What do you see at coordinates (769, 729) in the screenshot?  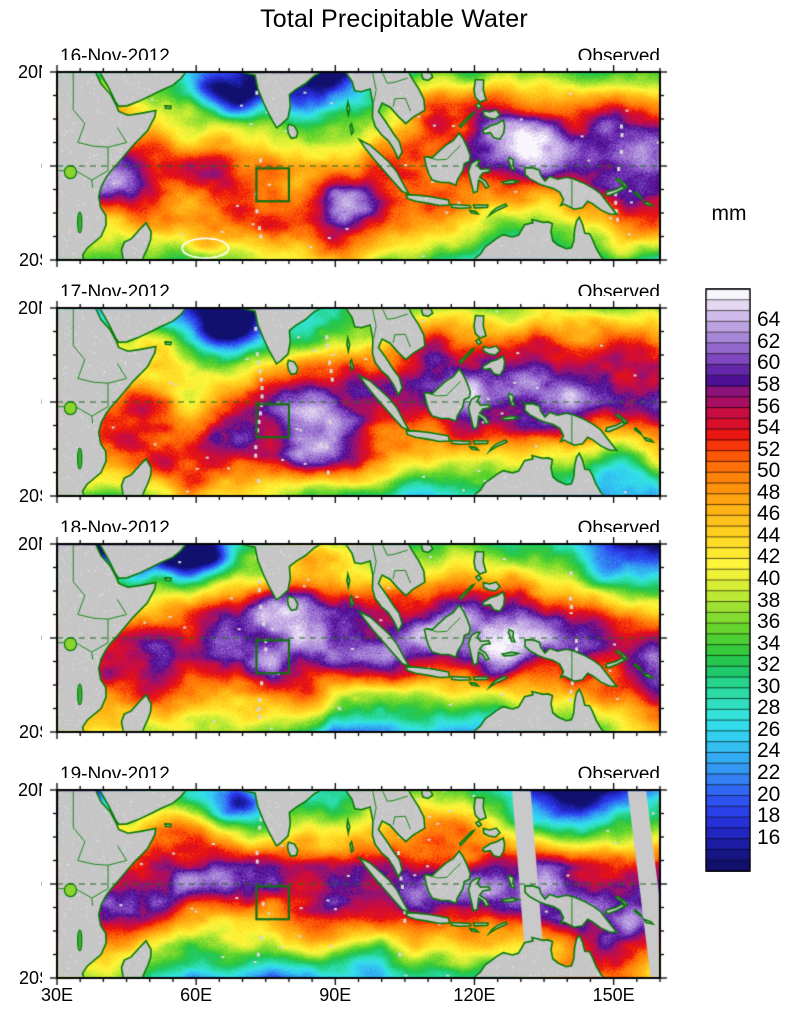 I see `colorbar-tick-label: 26` at bounding box center [769, 729].